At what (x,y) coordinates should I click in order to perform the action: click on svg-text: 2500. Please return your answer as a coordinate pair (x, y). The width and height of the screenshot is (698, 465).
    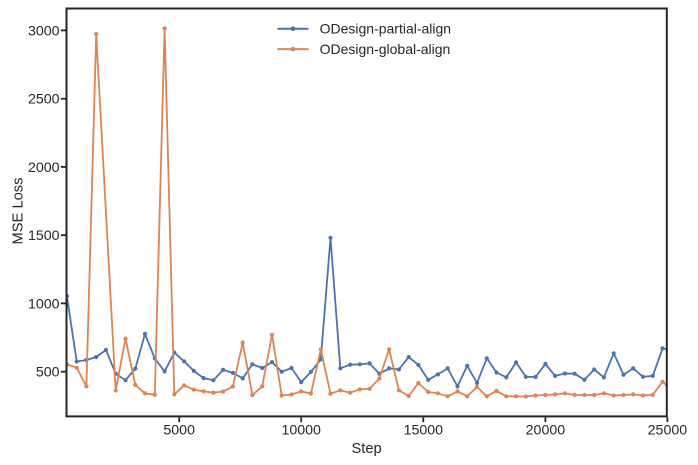
    Looking at the image, I should click on (44, 100).